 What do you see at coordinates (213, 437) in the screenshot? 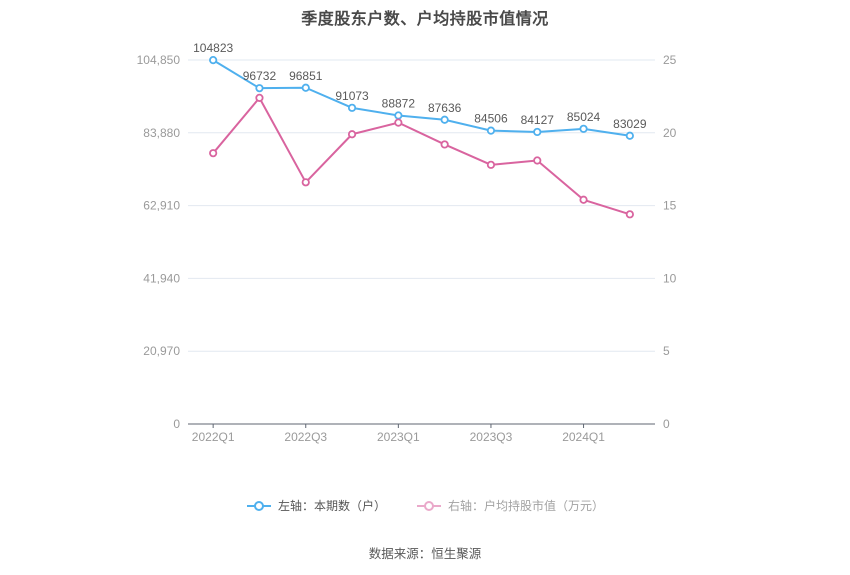
I see `x-axis-tick-label: 2022Q1` at bounding box center [213, 437].